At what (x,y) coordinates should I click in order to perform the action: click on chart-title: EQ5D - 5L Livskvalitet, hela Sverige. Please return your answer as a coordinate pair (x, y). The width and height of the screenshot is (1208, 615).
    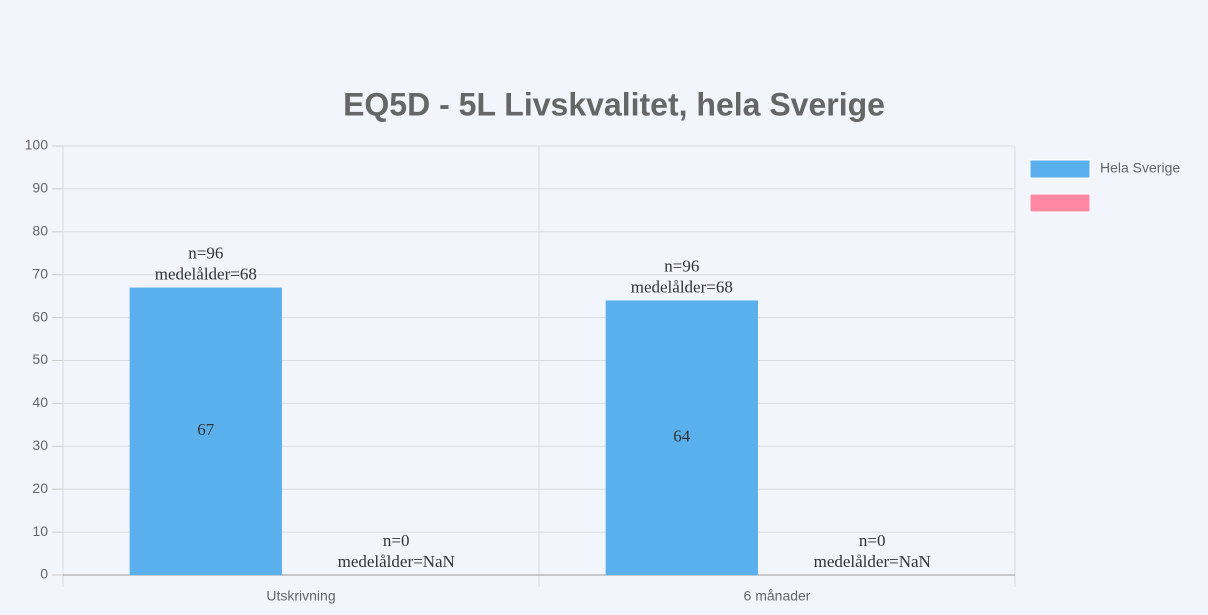
    Looking at the image, I should click on (614, 104).